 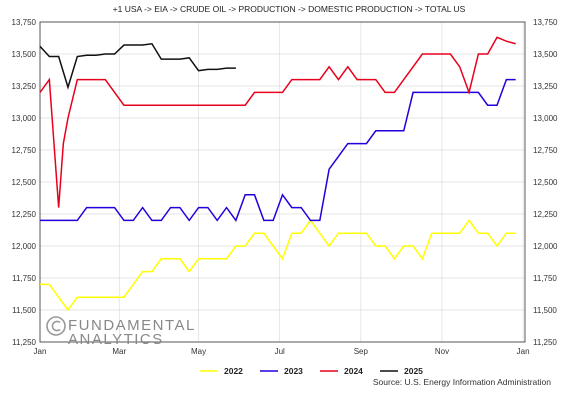 I want to click on x-tick-label: Jul, so click(x=280, y=351).